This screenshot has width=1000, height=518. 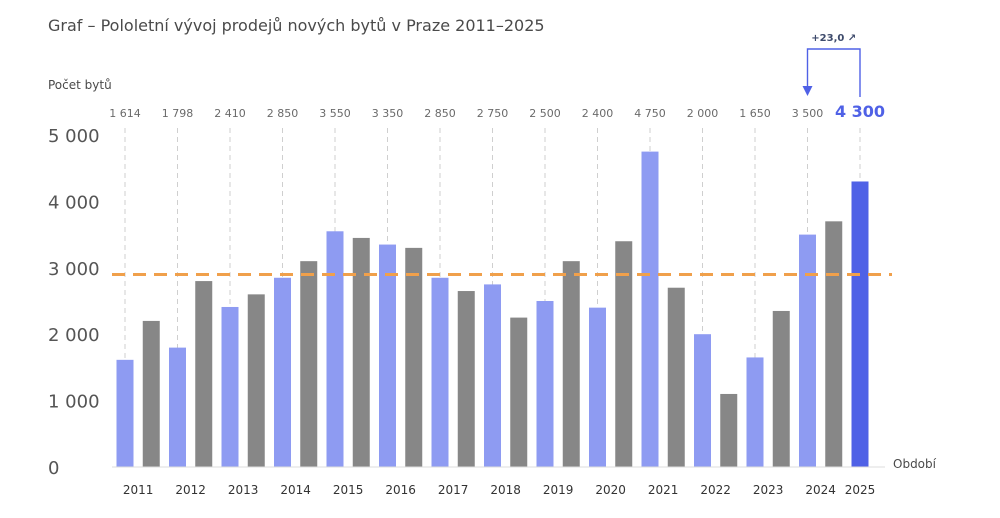 What do you see at coordinates (833, 72) in the screenshot?
I see `annotation-bracket` at bounding box center [833, 72].